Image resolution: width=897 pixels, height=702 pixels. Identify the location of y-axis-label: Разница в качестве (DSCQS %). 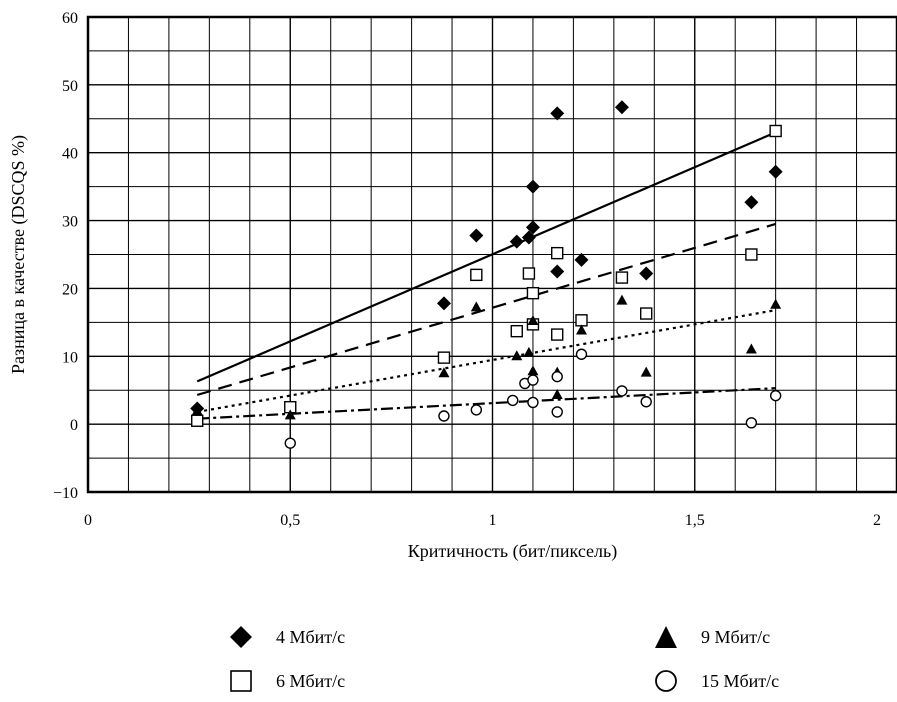
(18, 254).